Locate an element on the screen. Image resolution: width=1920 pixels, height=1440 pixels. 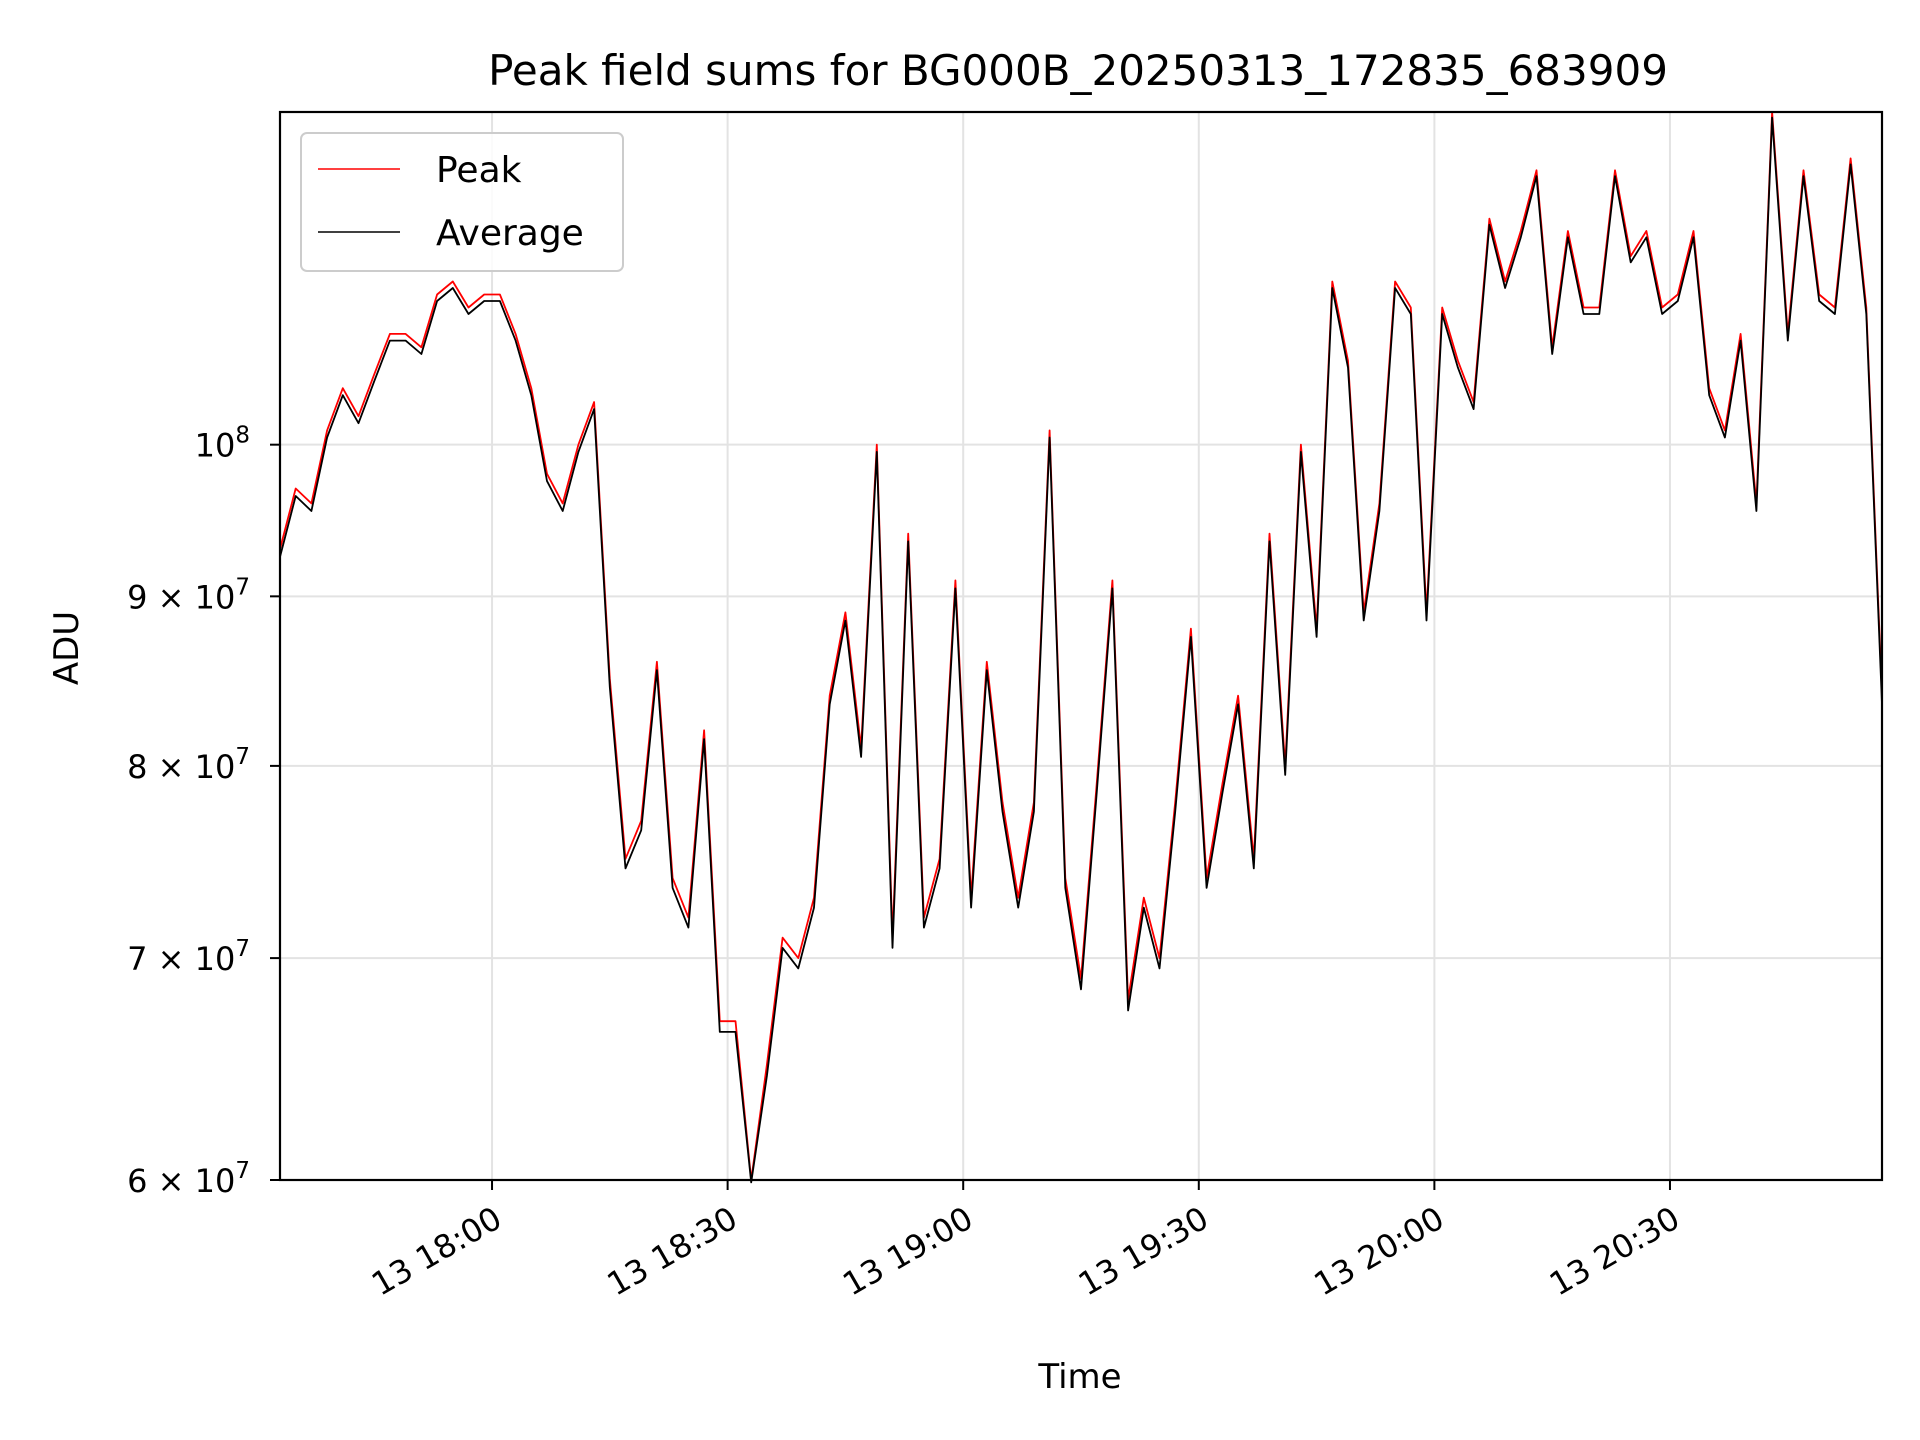
y-tick-label: 108 is located at coordinates (222, 444).